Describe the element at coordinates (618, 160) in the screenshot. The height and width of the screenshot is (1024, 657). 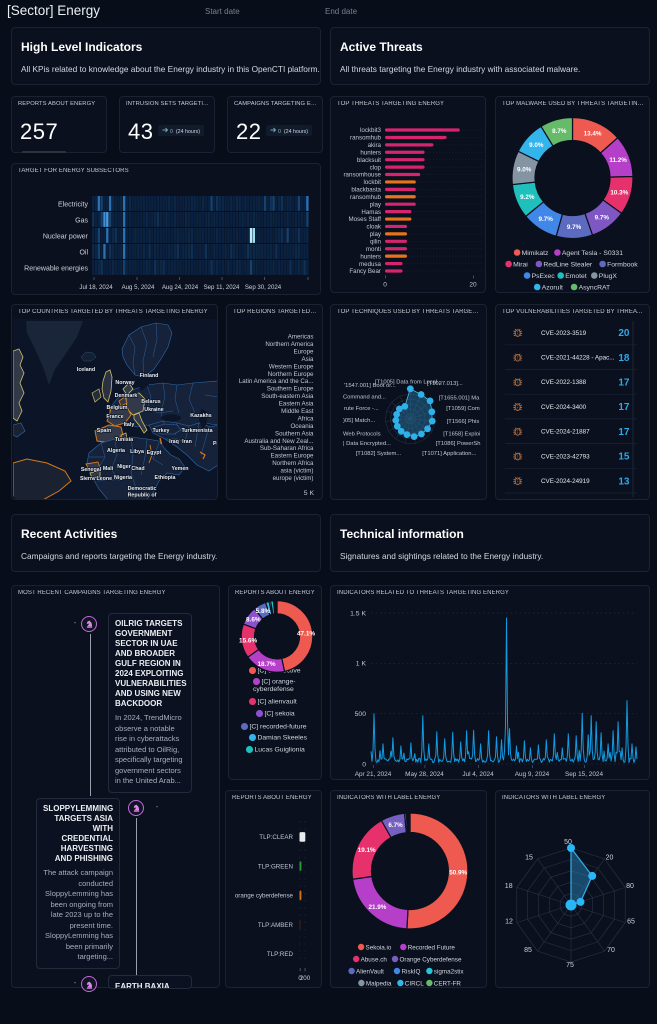
I see `svg-text: 11.2%` at that location.